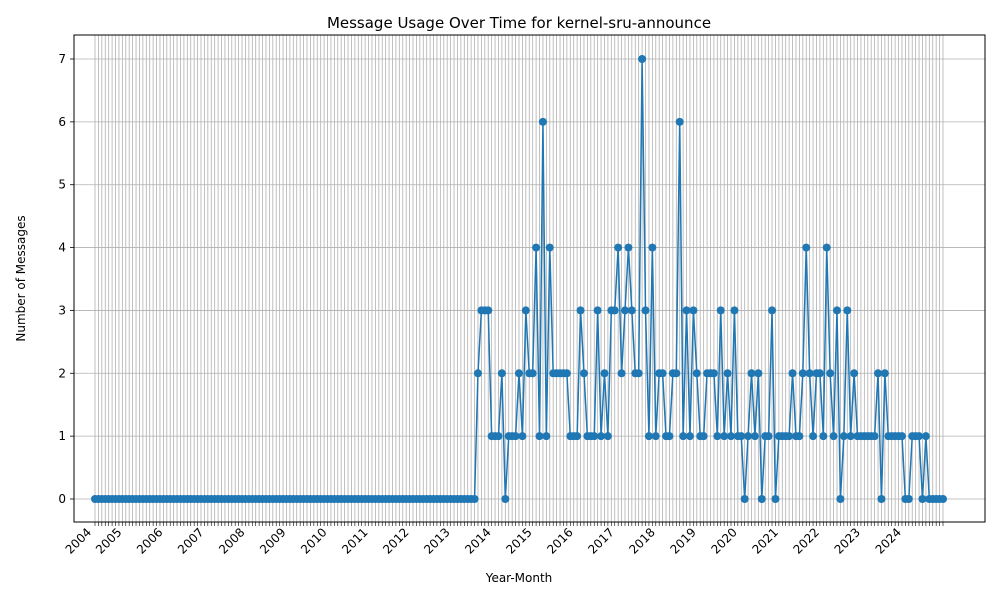 Image resolution: width=1000 pixels, height=600 pixels. Describe the element at coordinates (559, 540) in the screenshot. I see `x-tick-label: 2016` at that location.